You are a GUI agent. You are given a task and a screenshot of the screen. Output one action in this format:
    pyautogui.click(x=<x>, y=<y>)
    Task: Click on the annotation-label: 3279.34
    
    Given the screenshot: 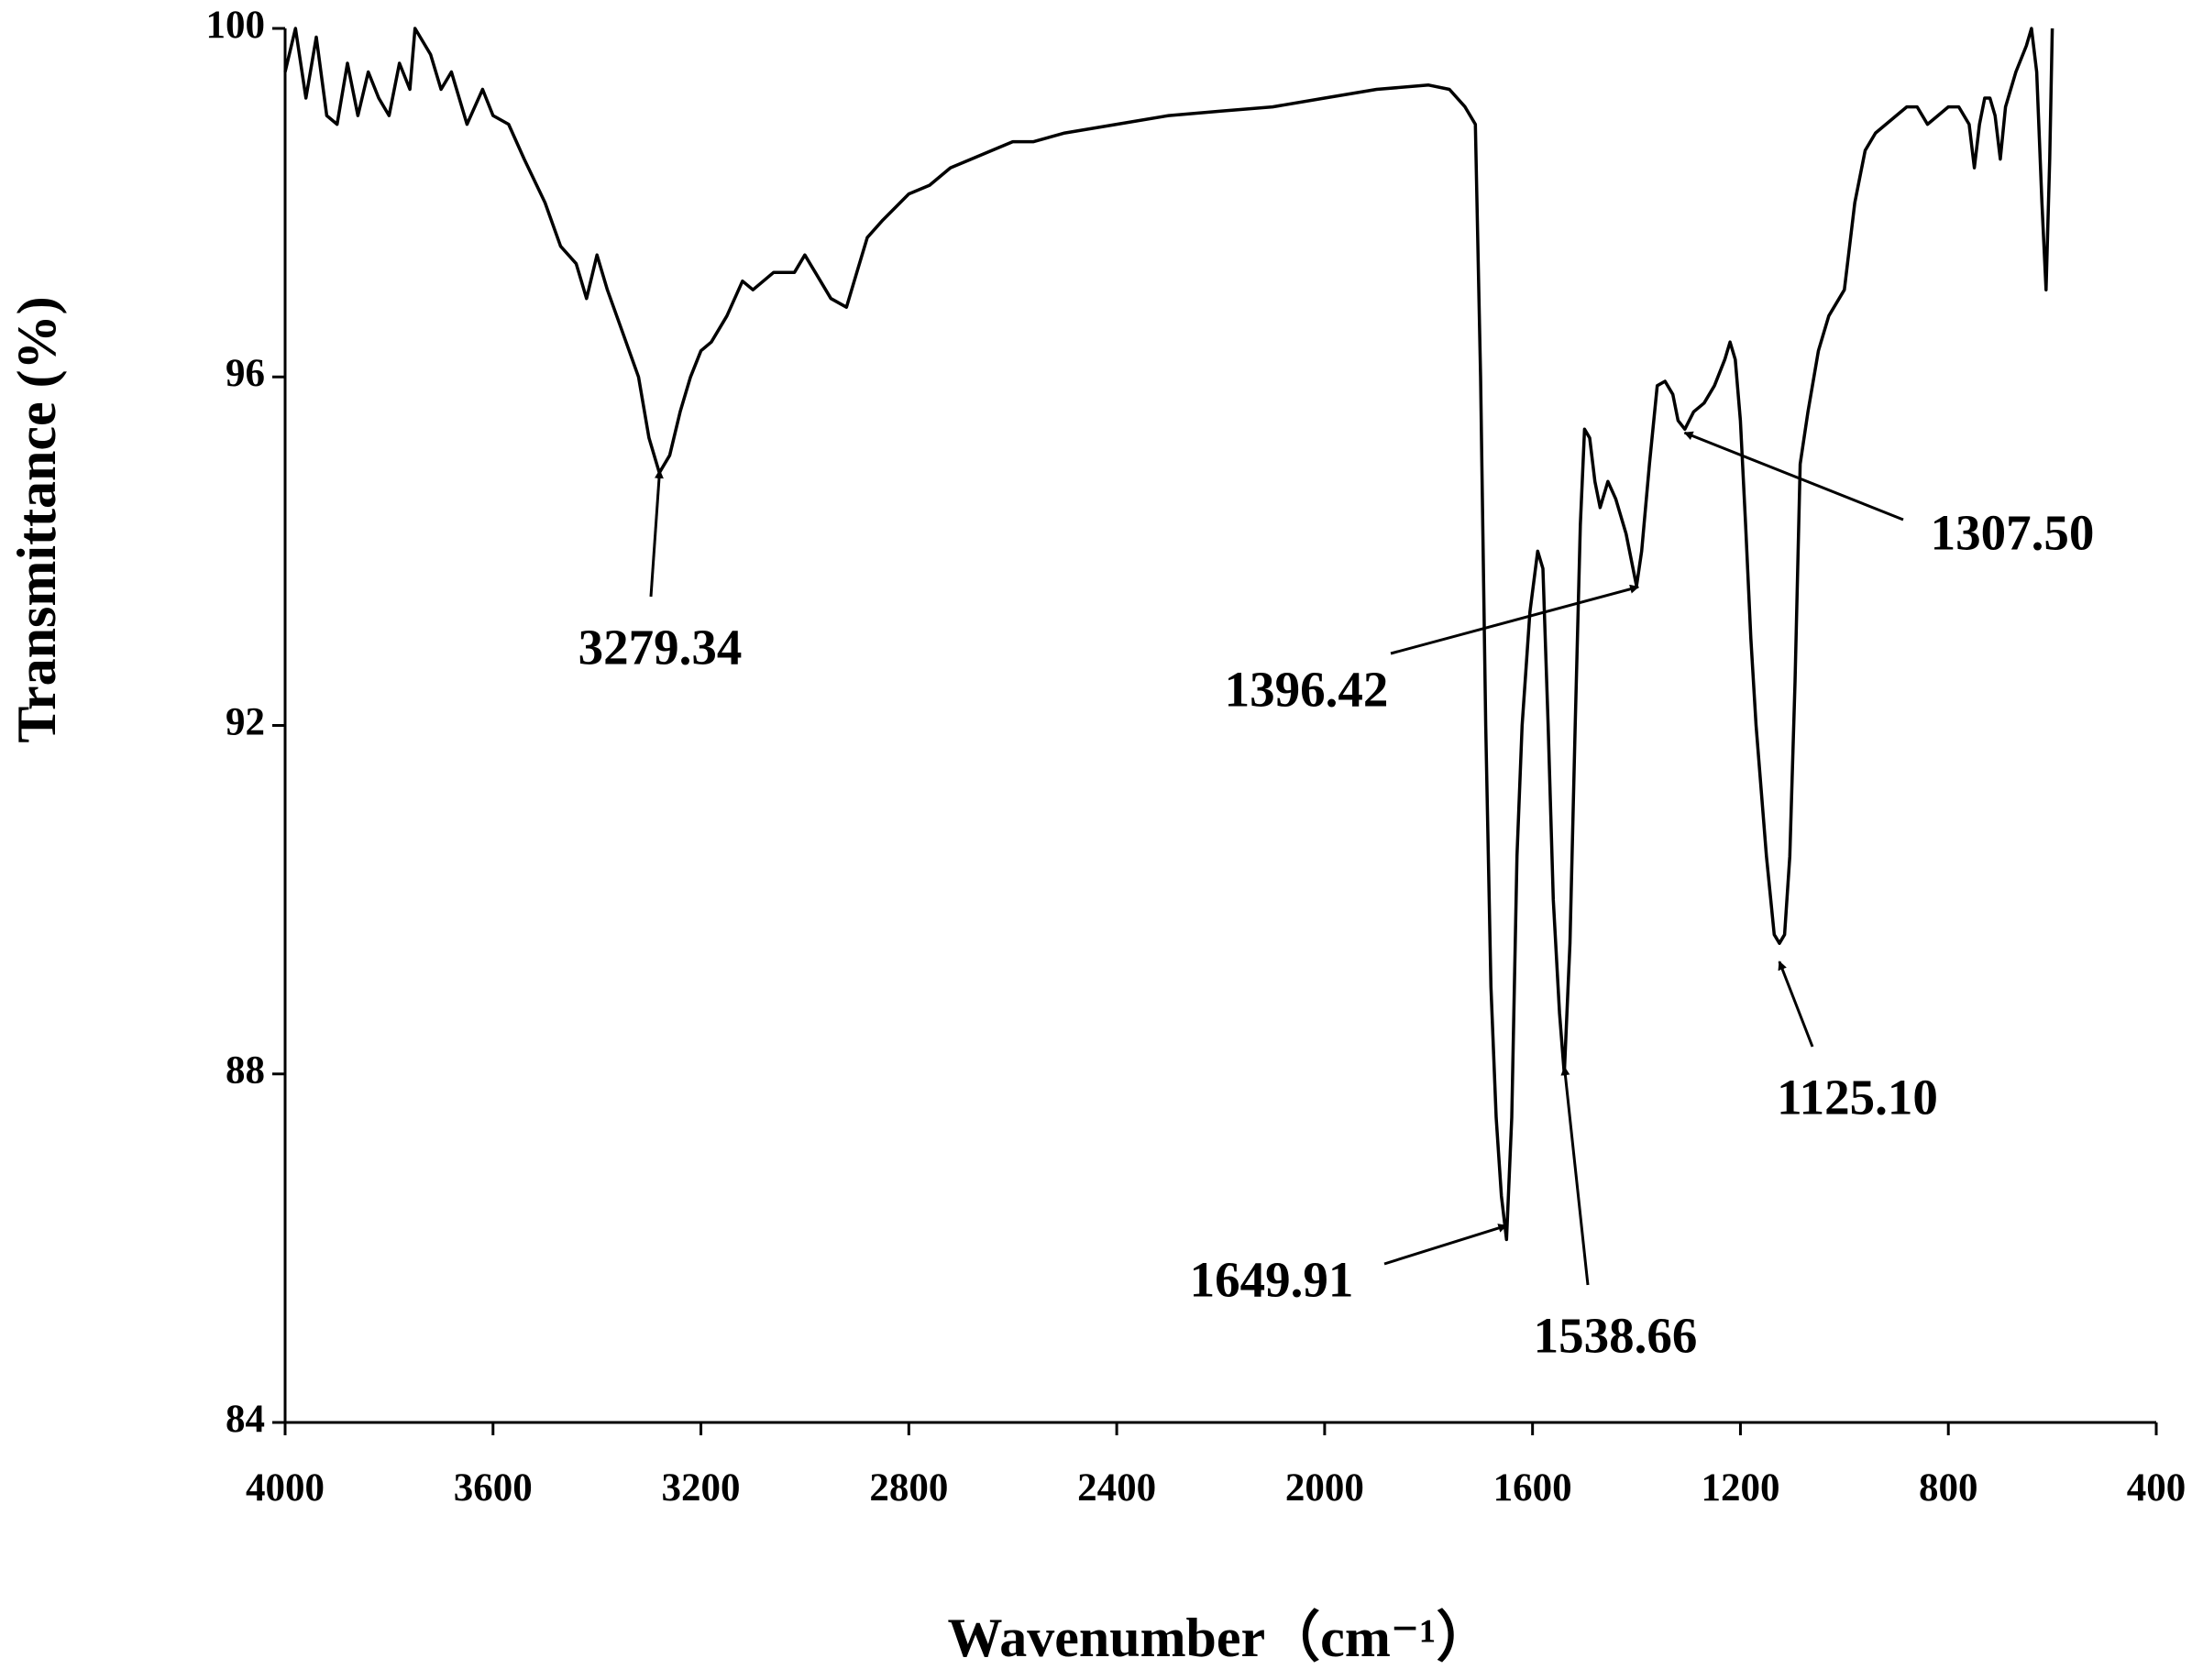 What is the action you would take?
    pyautogui.click(x=660, y=647)
    